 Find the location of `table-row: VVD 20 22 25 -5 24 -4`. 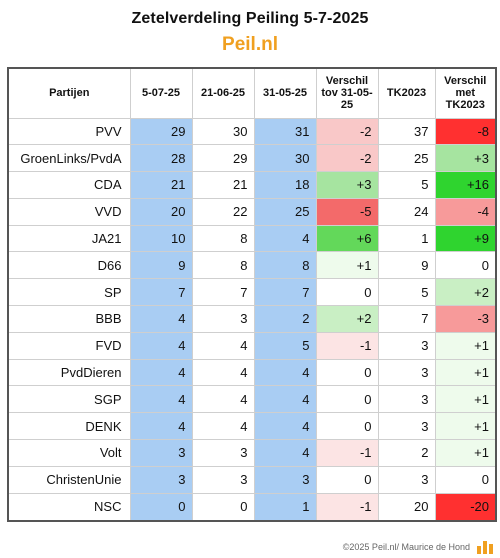

table-row: VVD 20 22 25 -5 24 -4 is located at coordinates (252, 211).